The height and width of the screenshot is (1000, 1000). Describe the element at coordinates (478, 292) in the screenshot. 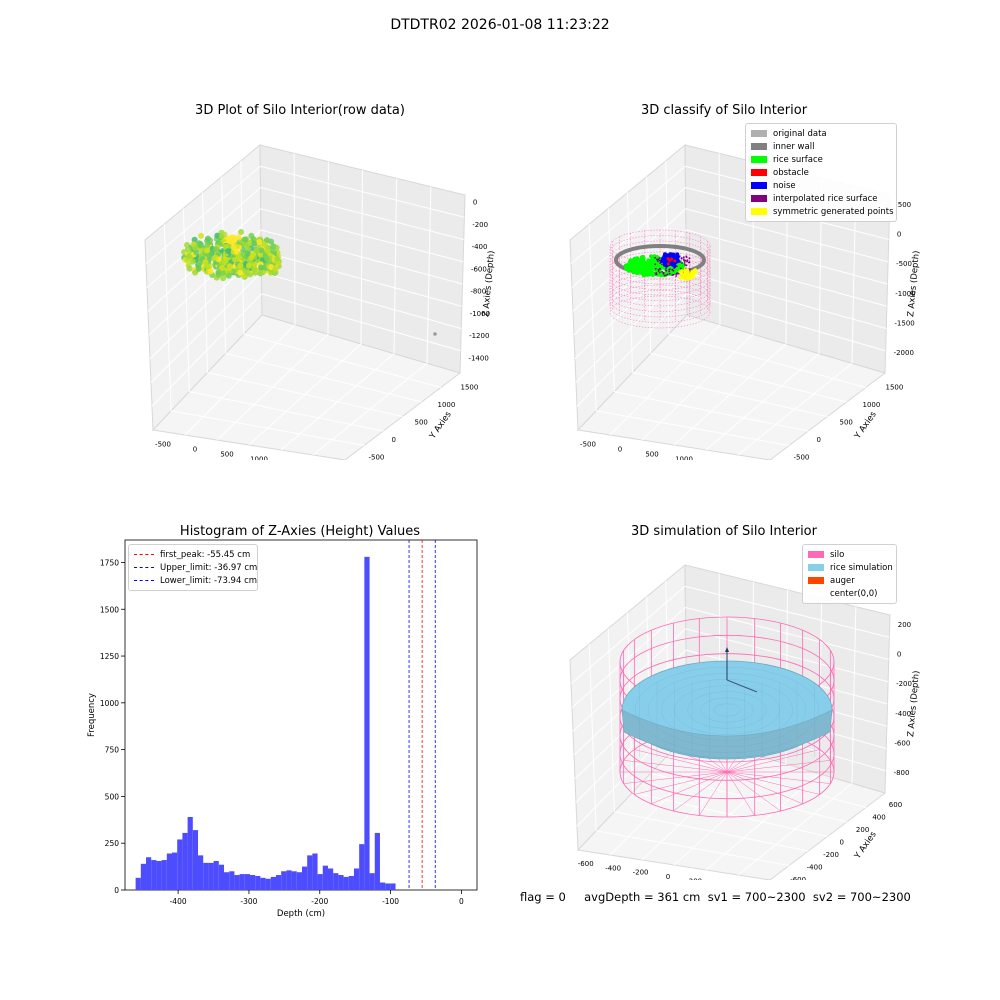

I see `z-tick-label: -800` at that location.